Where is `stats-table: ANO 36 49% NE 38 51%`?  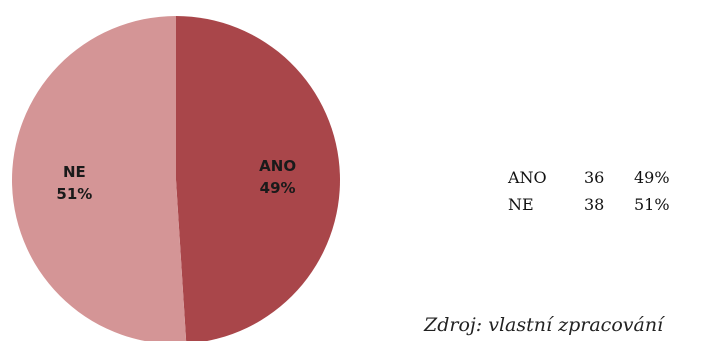
stats-table: ANO 36 49% NE 38 51% is located at coordinates (591, 191).